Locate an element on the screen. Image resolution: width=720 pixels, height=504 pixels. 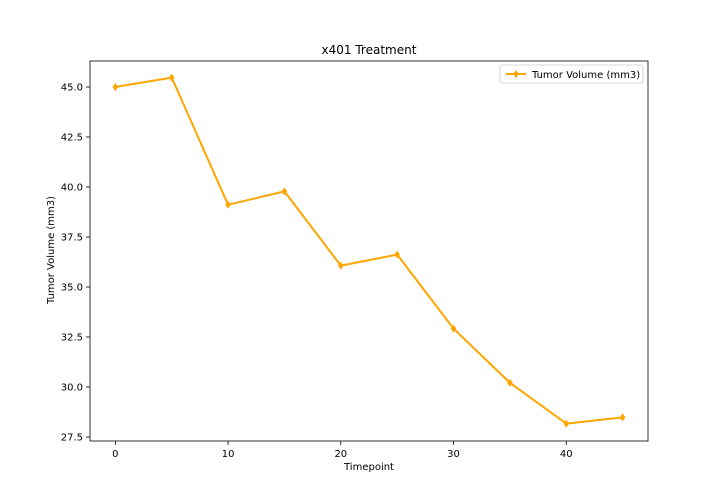
y-tick-label: 42.5 is located at coordinates (72, 138).